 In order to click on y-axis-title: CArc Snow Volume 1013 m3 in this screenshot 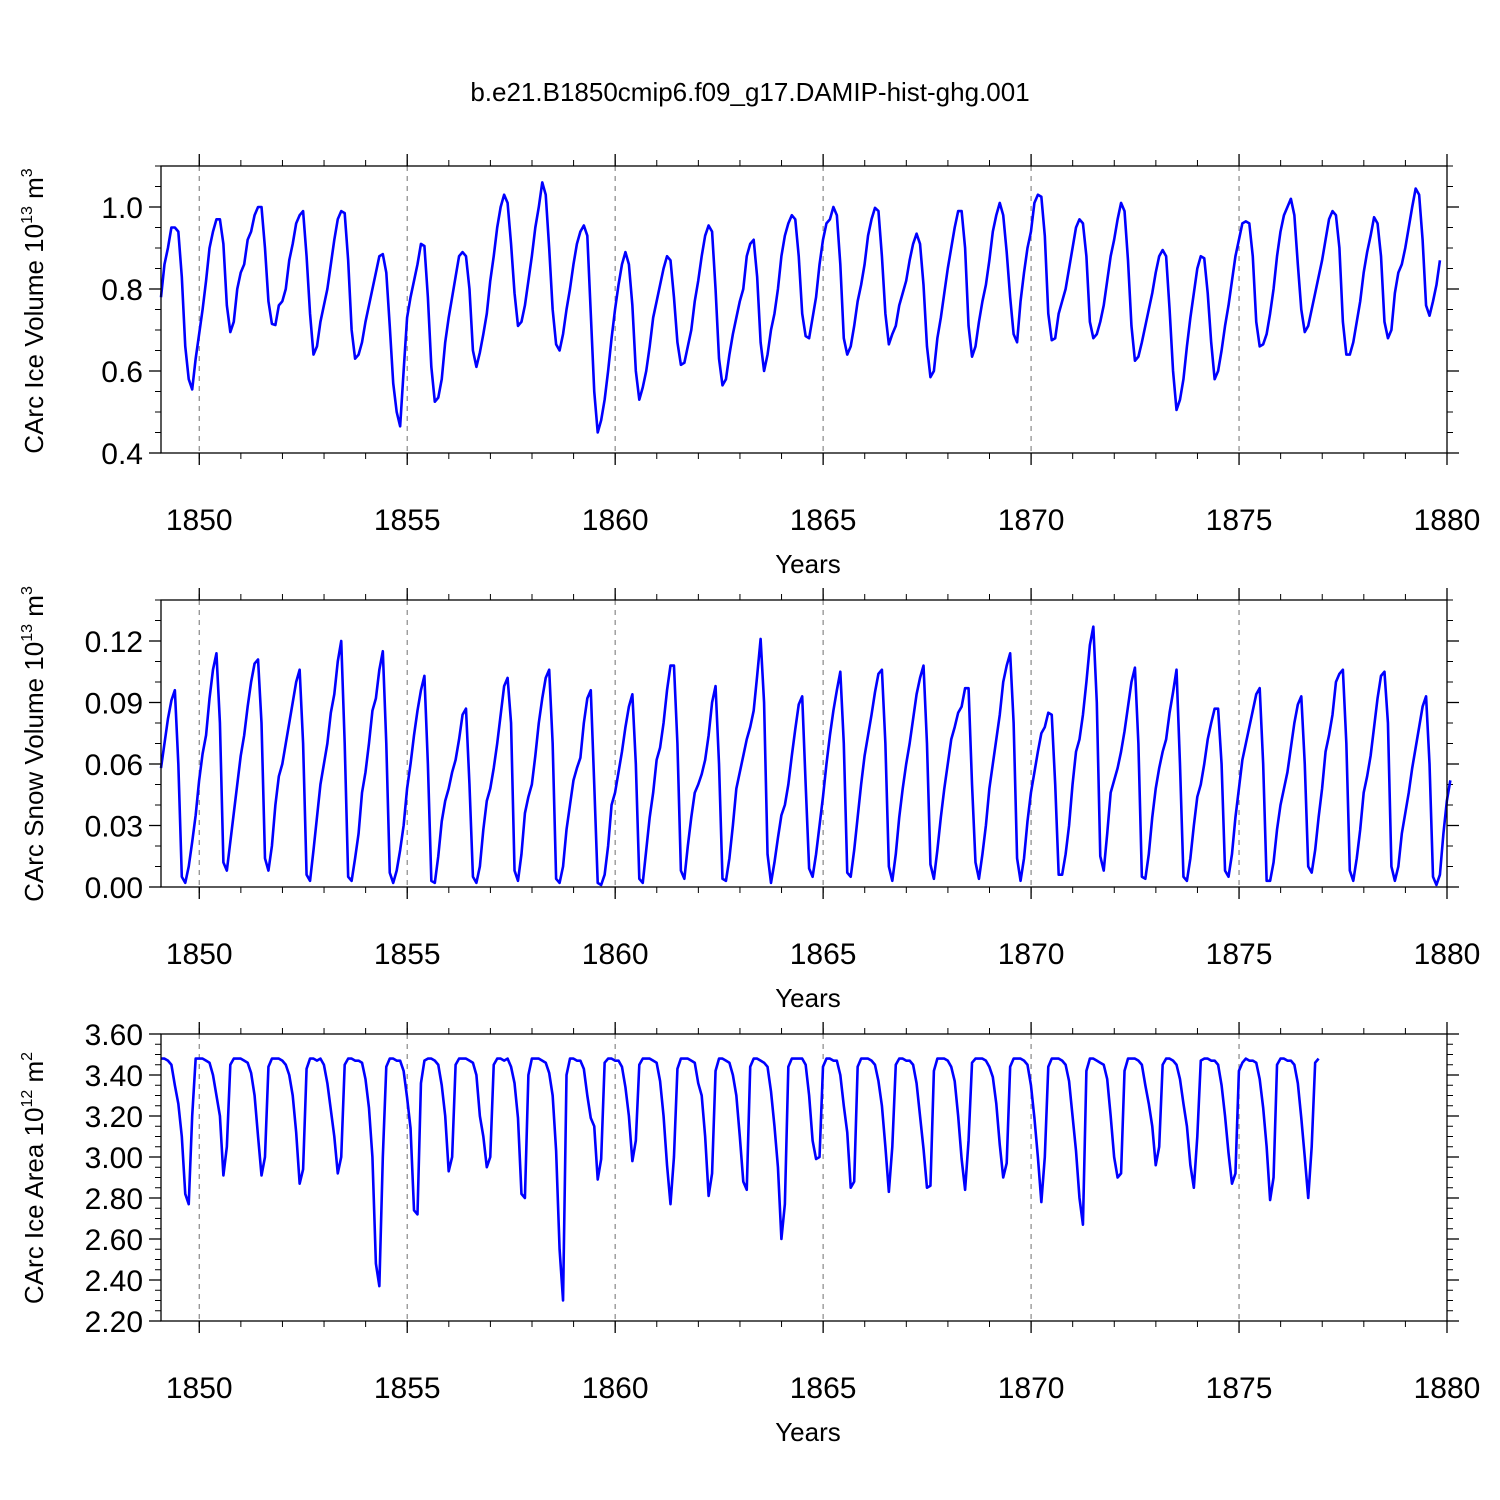, I will do `click(34, 744)`.